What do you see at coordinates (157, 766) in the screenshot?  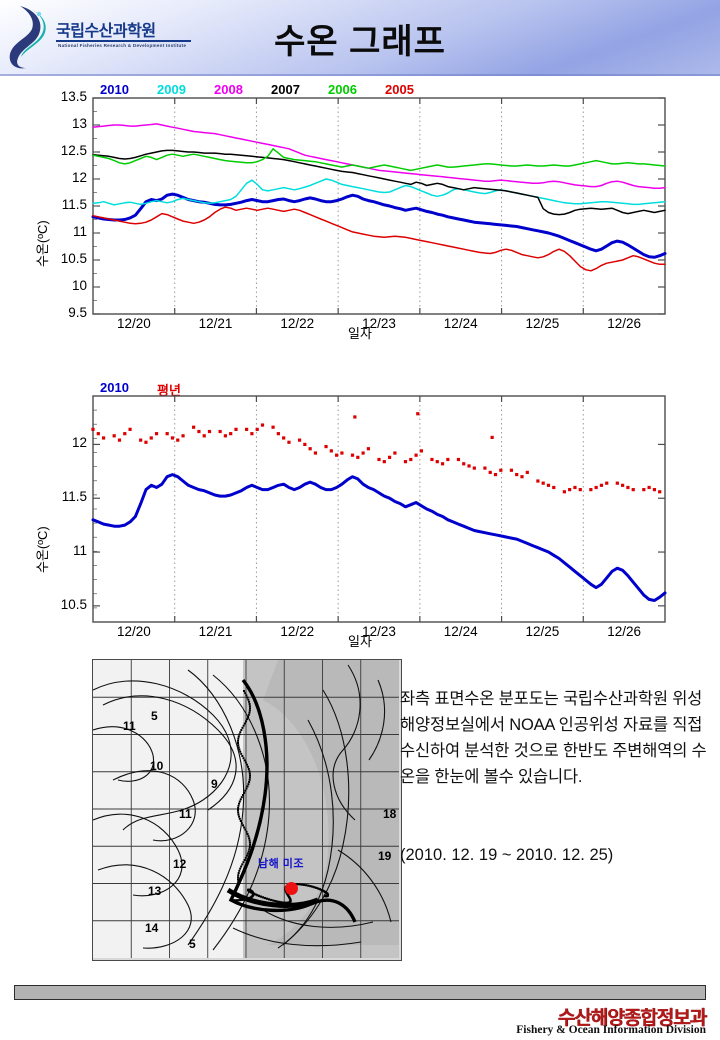 I see `contour-label: 10` at bounding box center [157, 766].